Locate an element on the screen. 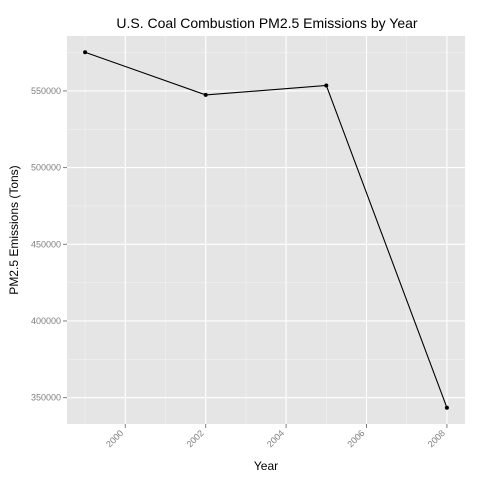 This screenshot has width=480, height=480. y-tick-label: 450000 is located at coordinates (46, 244).